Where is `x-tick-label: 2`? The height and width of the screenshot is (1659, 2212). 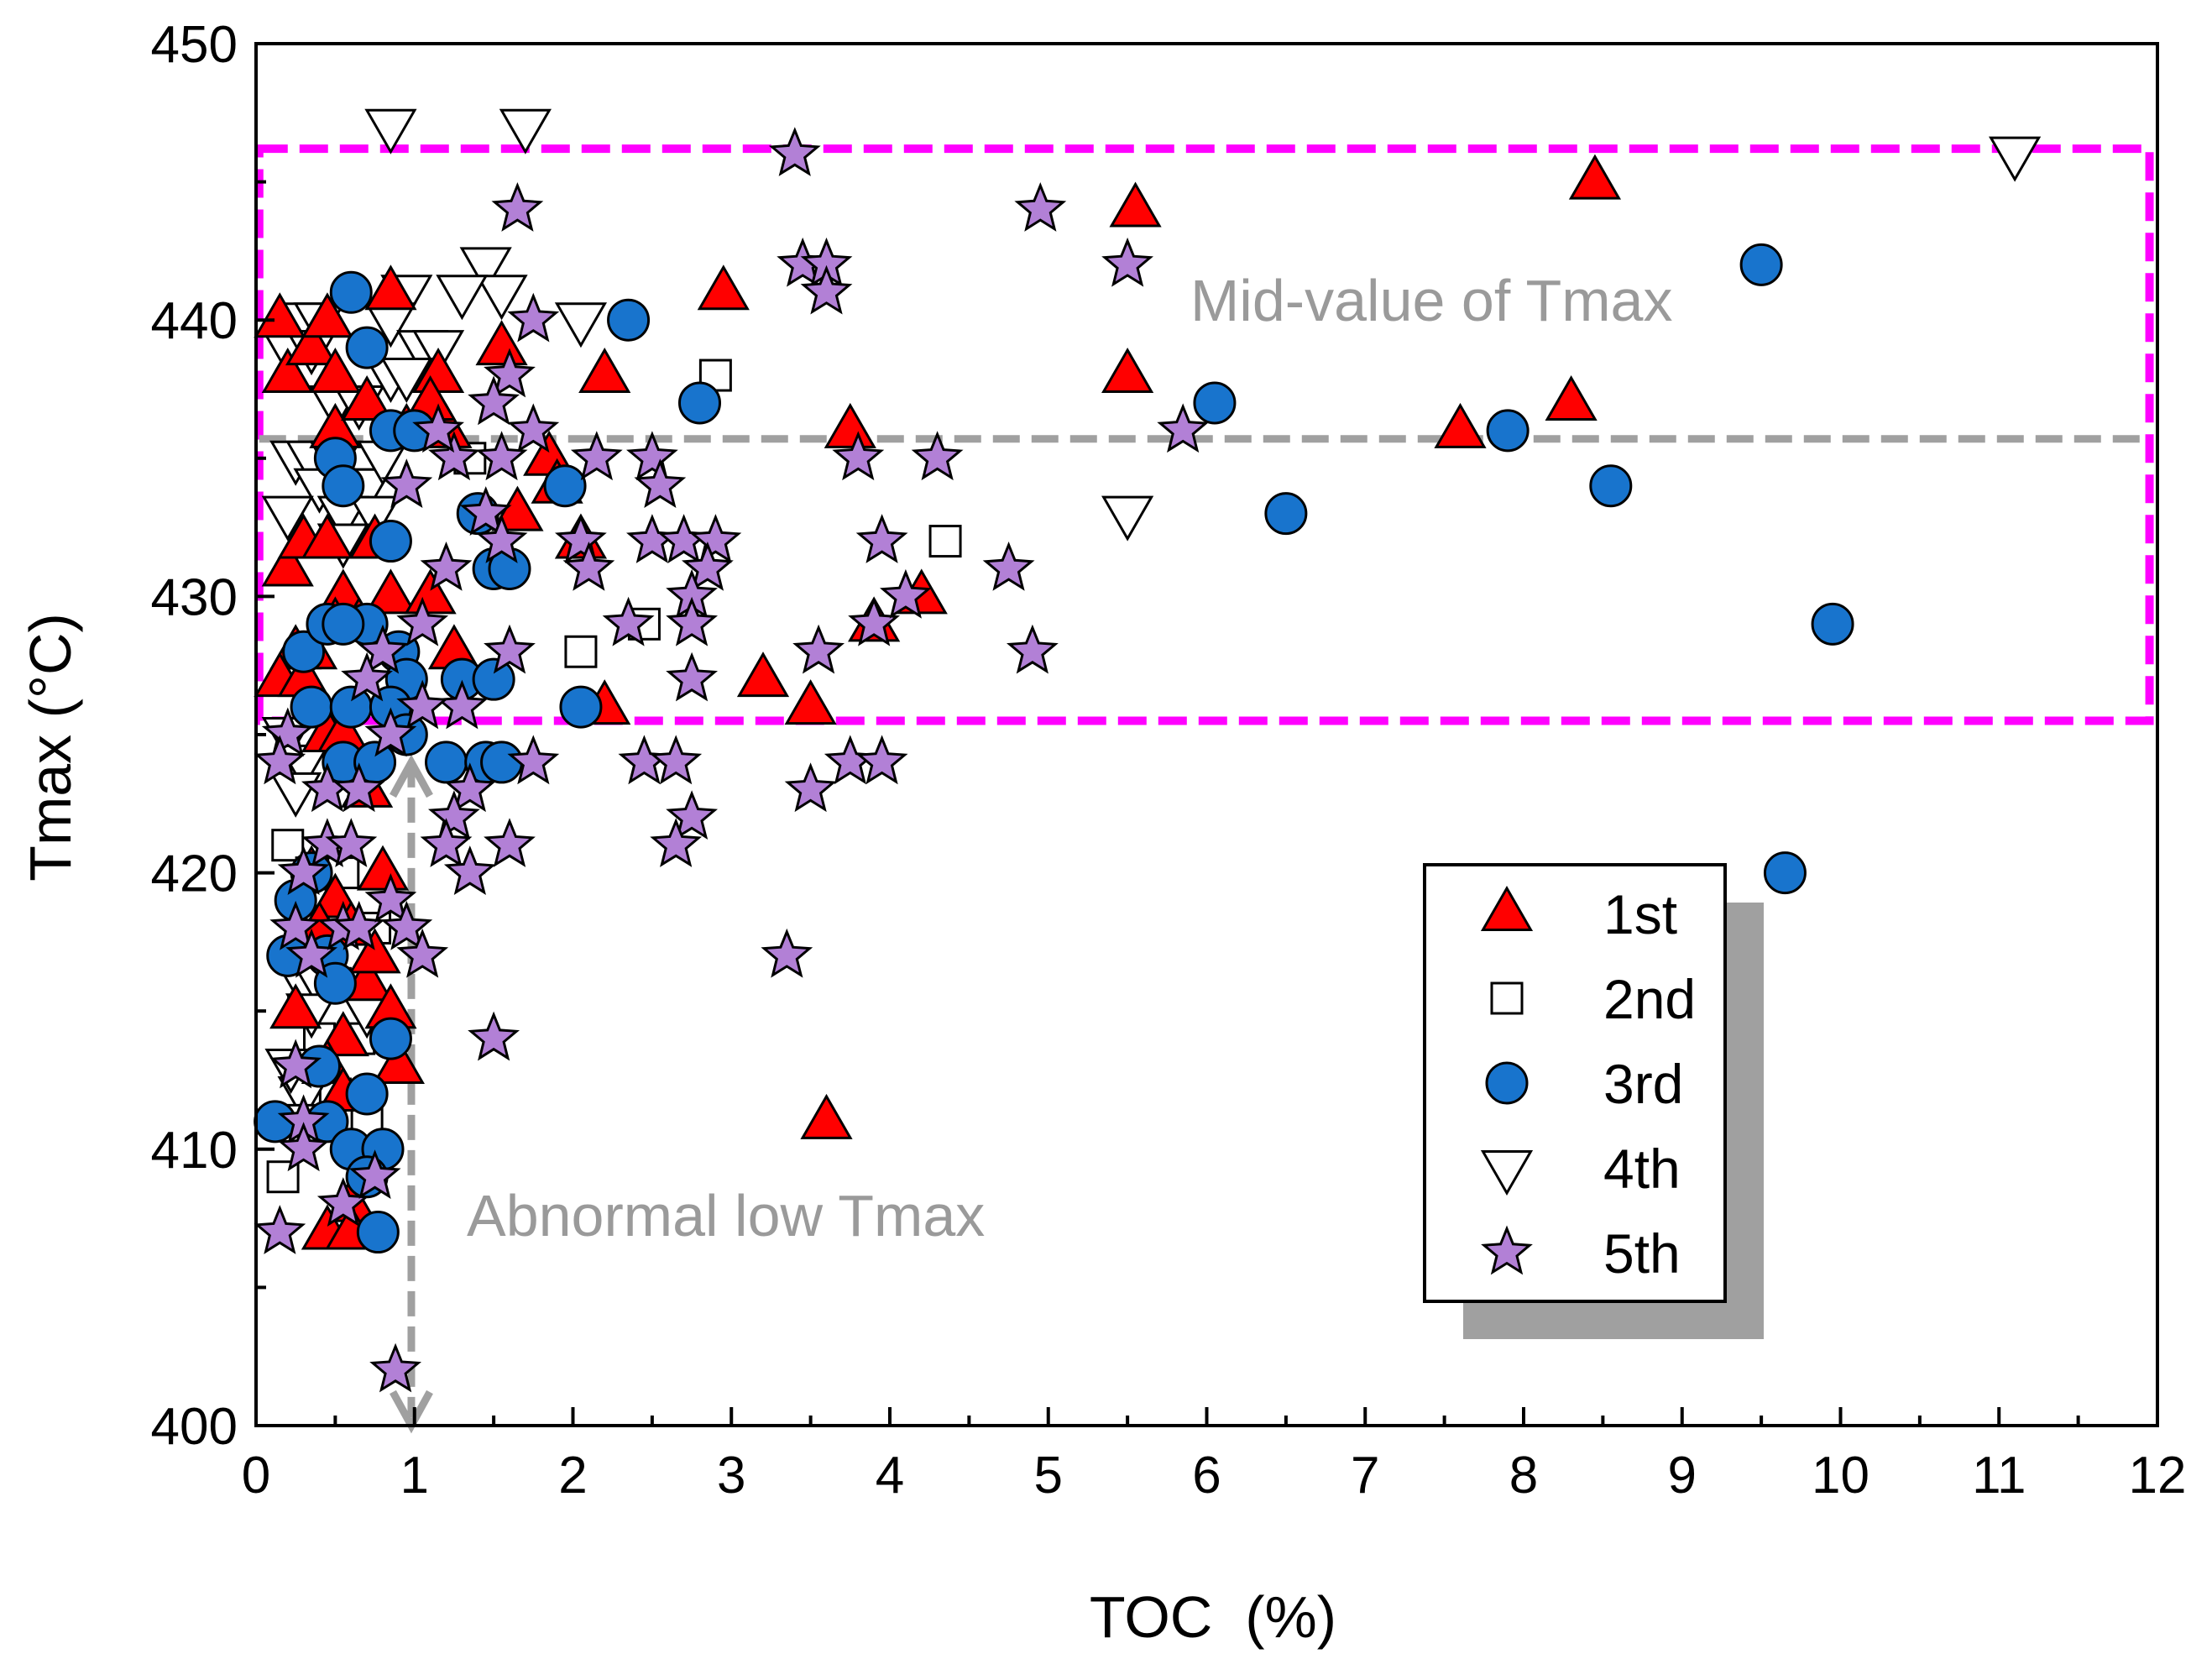
x-tick-label: 2 is located at coordinates (572, 1476).